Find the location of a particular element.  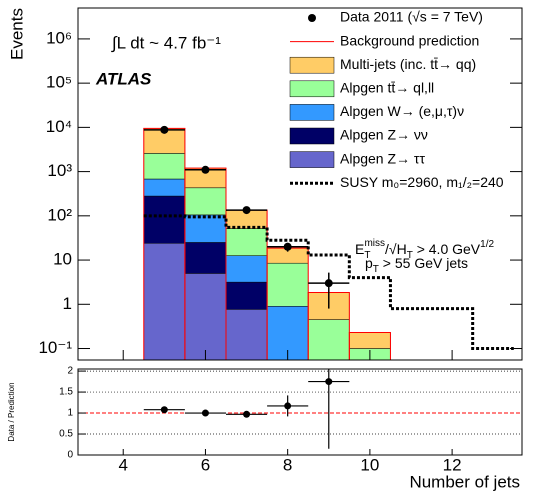

legend-label: Alpgen W→ (e,μ,τ)ν is located at coordinates (402, 111).